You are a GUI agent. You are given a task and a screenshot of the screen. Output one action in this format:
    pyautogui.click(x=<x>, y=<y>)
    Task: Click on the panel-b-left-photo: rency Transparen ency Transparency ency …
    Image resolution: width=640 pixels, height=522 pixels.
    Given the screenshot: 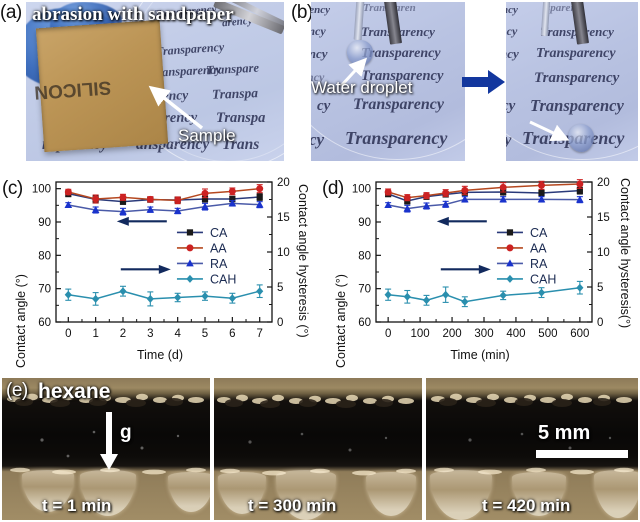 What is the action you would take?
    pyautogui.click(x=388, y=81)
    